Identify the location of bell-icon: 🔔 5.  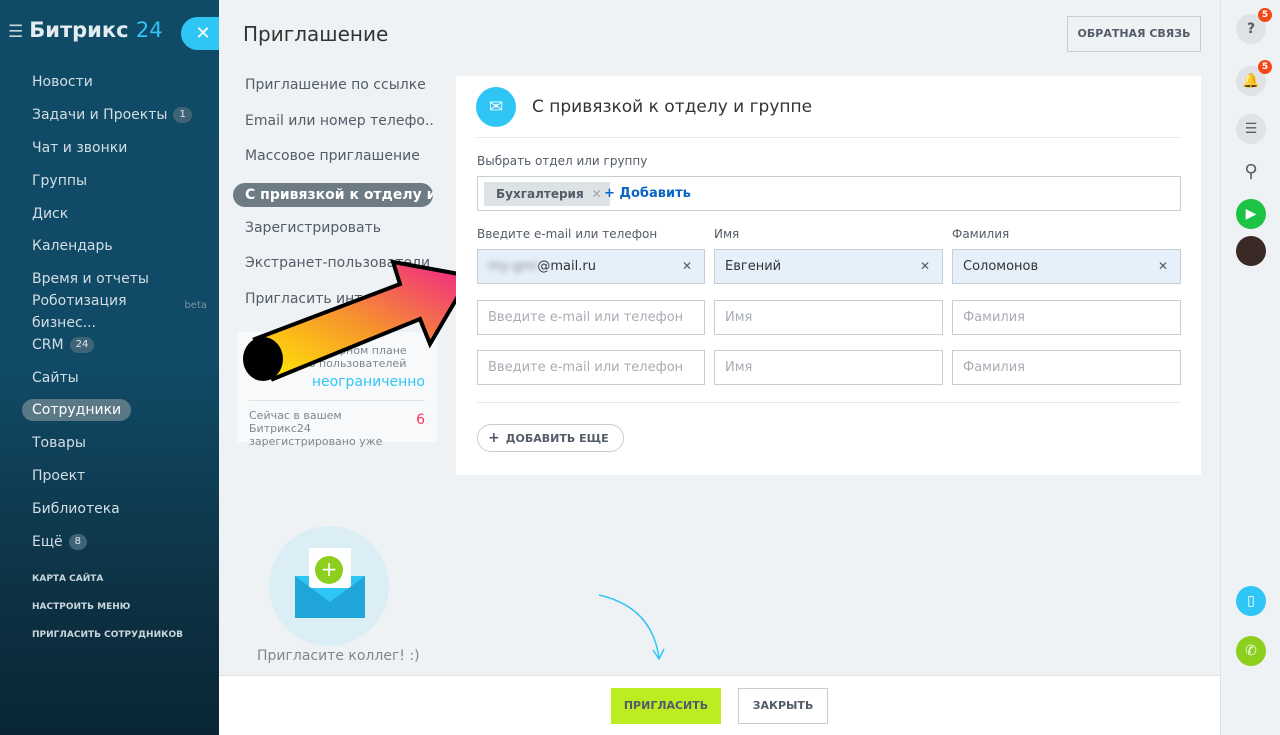
(1254, 78).